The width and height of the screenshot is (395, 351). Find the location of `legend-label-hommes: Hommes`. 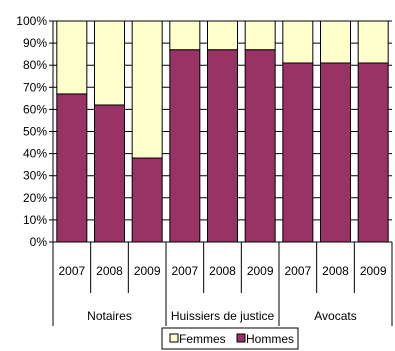

legend-label-hommes: Hommes is located at coordinates (270, 339).